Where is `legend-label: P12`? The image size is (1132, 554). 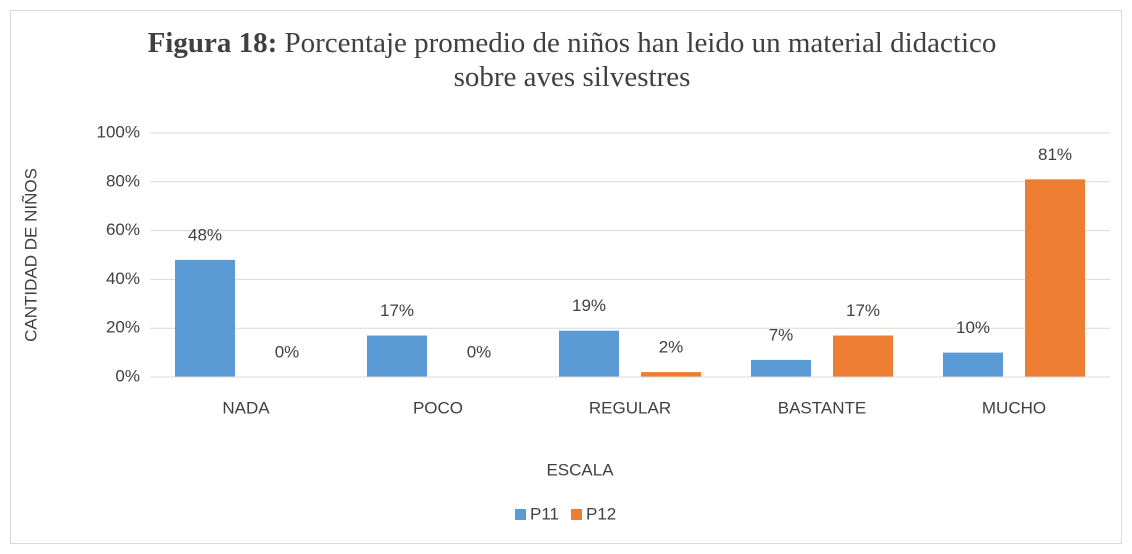
legend-label: P12 is located at coordinates (601, 513).